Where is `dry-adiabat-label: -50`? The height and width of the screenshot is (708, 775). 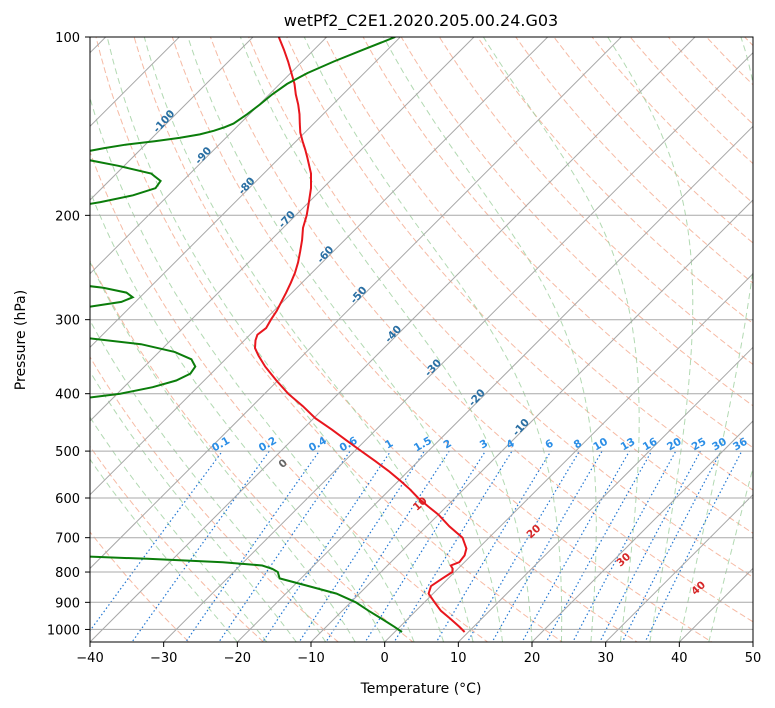
dry-adiabat-label: -50 is located at coordinates (359, 295).